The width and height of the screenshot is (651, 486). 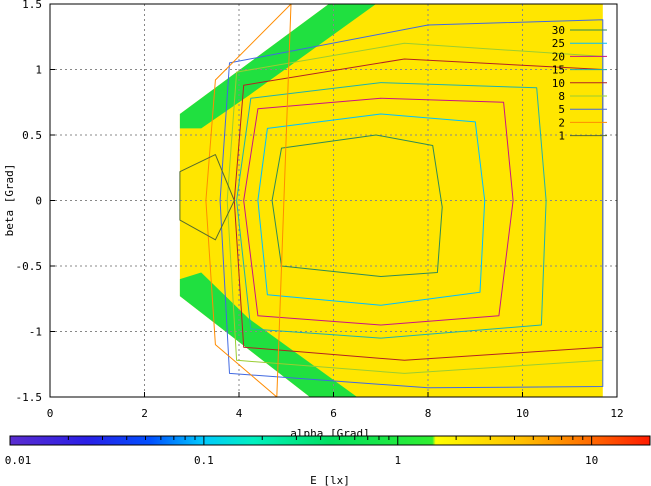 I want to click on colorbar-label: E [lx], so click(x=330, y=480).